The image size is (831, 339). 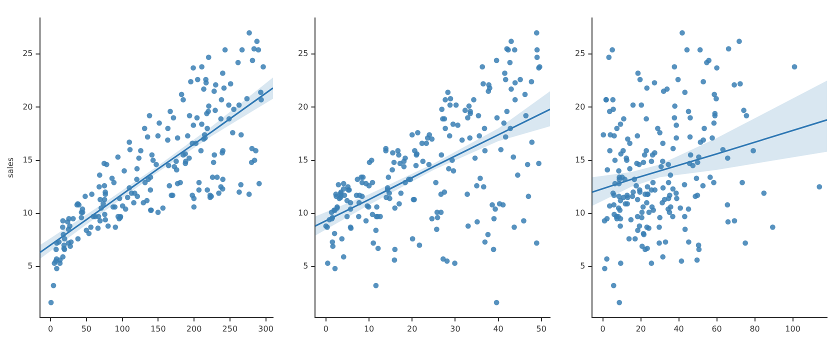 What do you see at coordinates (455, 329) in the screenshot?
I see `x-tick-label: 30` at bounding box center [455, 329].